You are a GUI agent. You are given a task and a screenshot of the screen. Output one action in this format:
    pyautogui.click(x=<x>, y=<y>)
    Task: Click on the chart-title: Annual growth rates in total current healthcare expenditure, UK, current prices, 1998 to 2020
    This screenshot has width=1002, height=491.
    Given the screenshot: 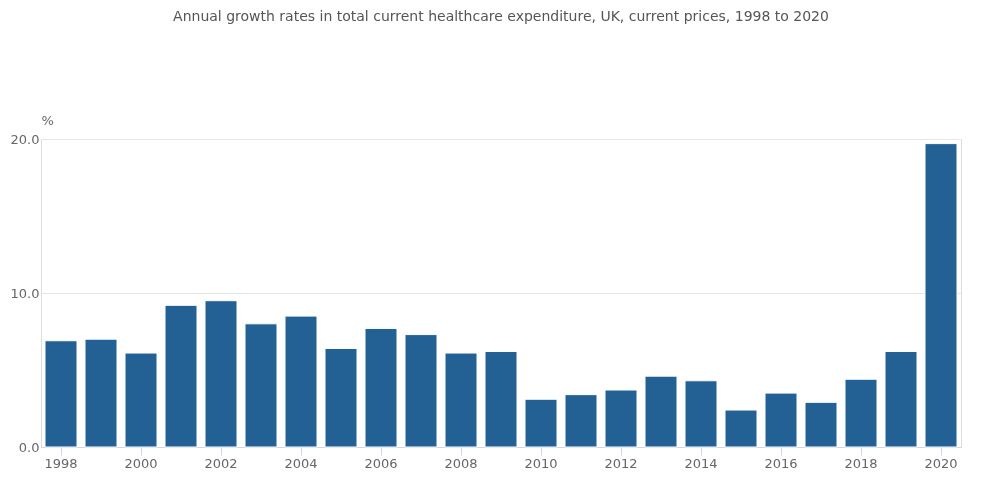 What is the action you would take?
    pyautogui.click(x=501, y=16)
    